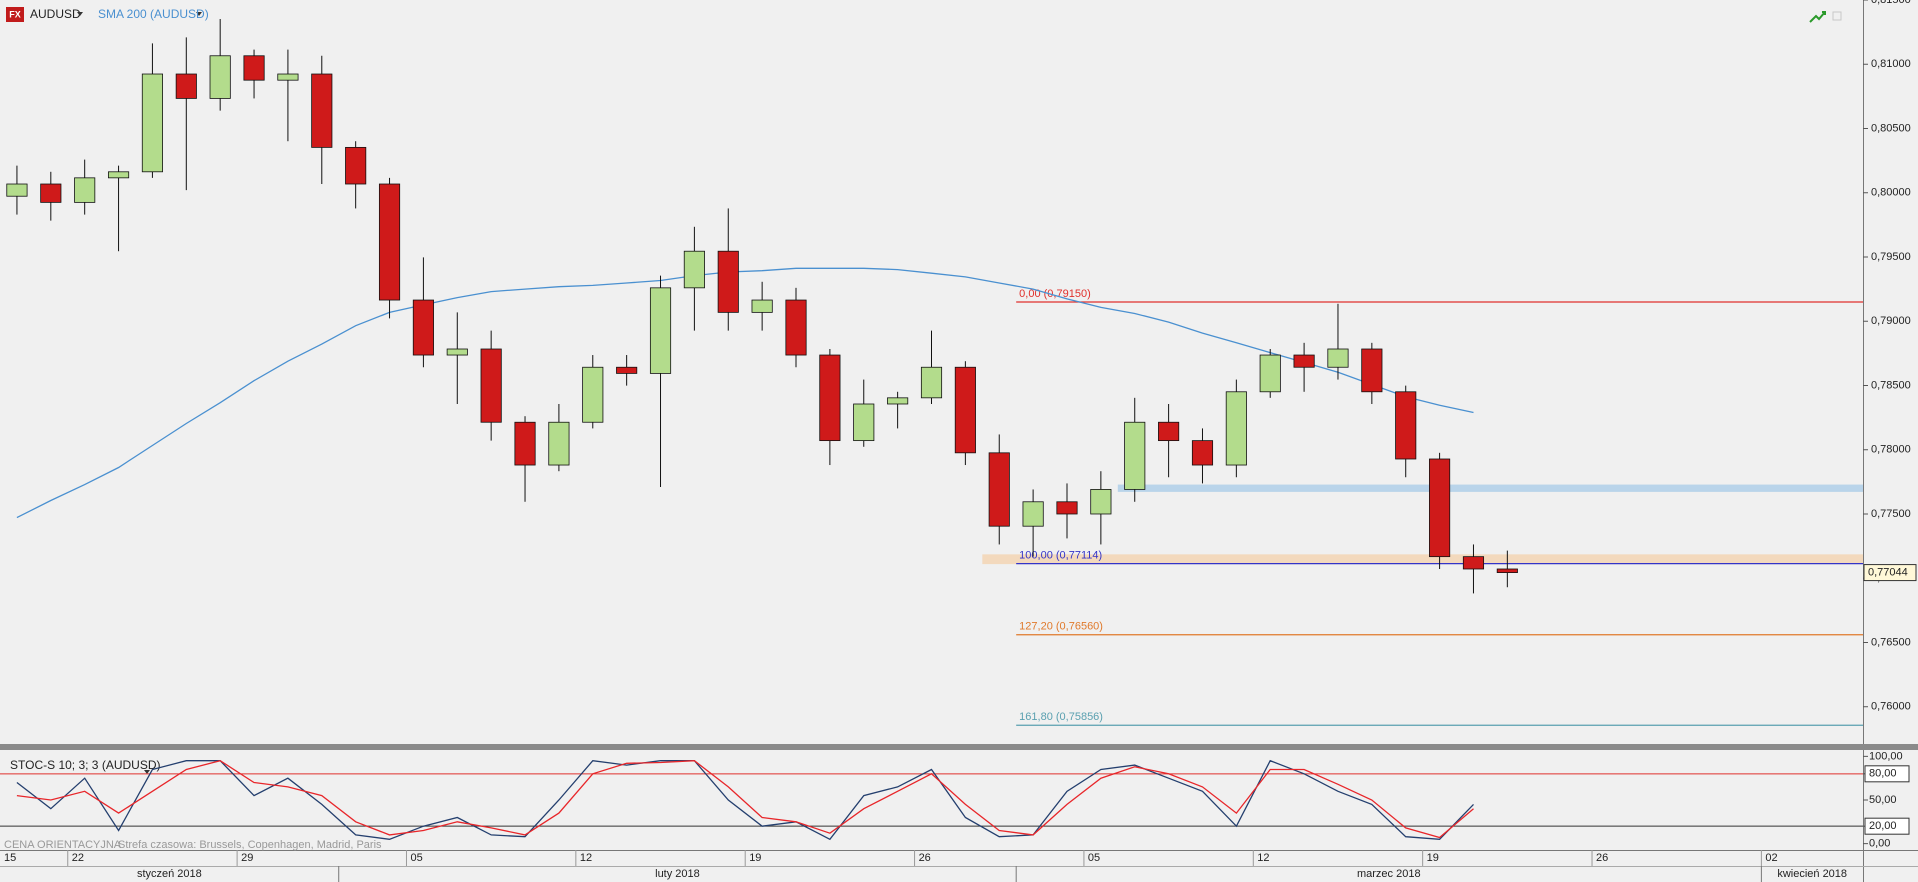  I want to click on y-tick-label: 100,00, so click(1886, 756).